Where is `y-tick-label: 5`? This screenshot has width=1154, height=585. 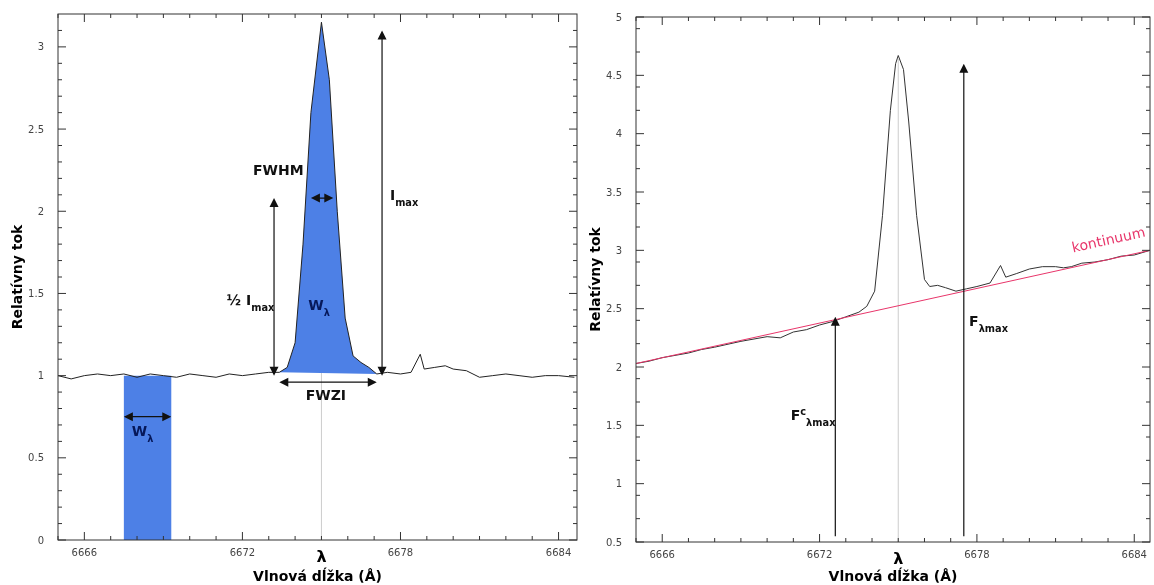 y-tick-label: 5 is located at coordinates (618, 17).